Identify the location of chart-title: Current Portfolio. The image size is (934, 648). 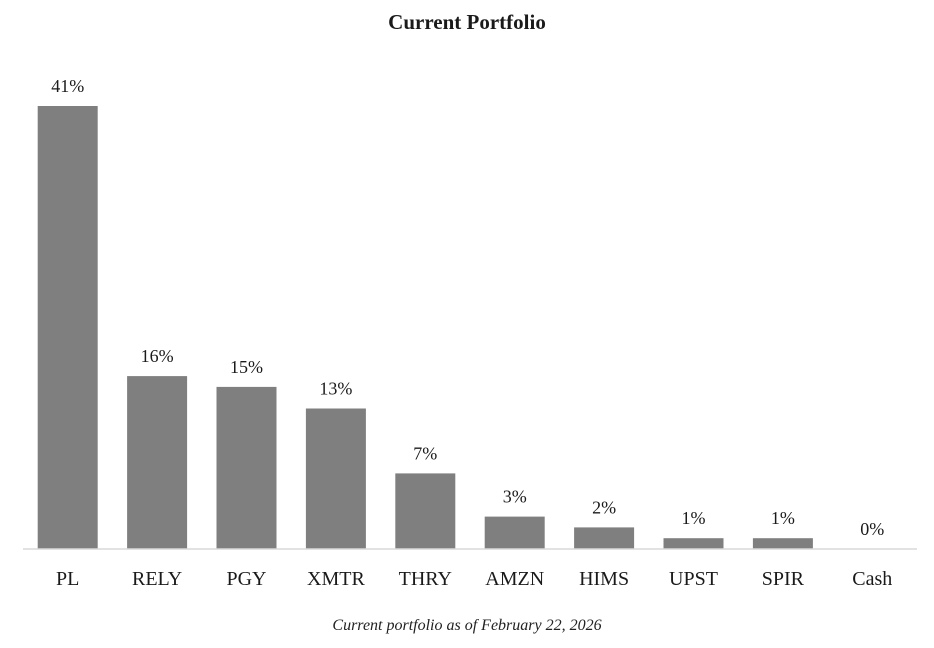
(467, 22).